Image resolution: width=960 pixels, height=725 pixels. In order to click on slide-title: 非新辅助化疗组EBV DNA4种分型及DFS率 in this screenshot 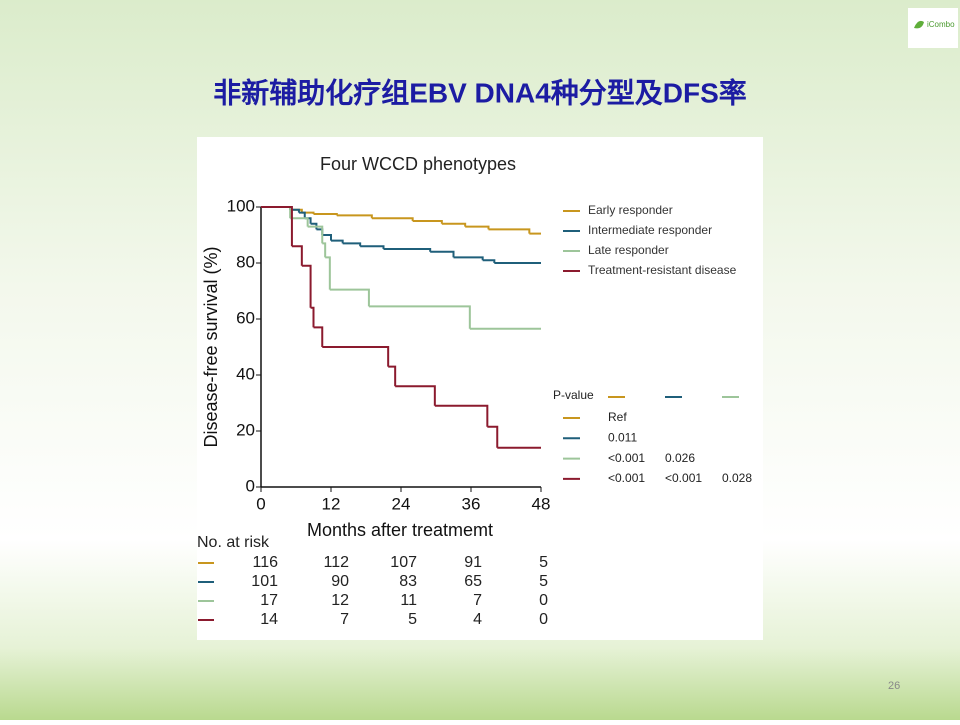, I will do `click(480, 92)`.